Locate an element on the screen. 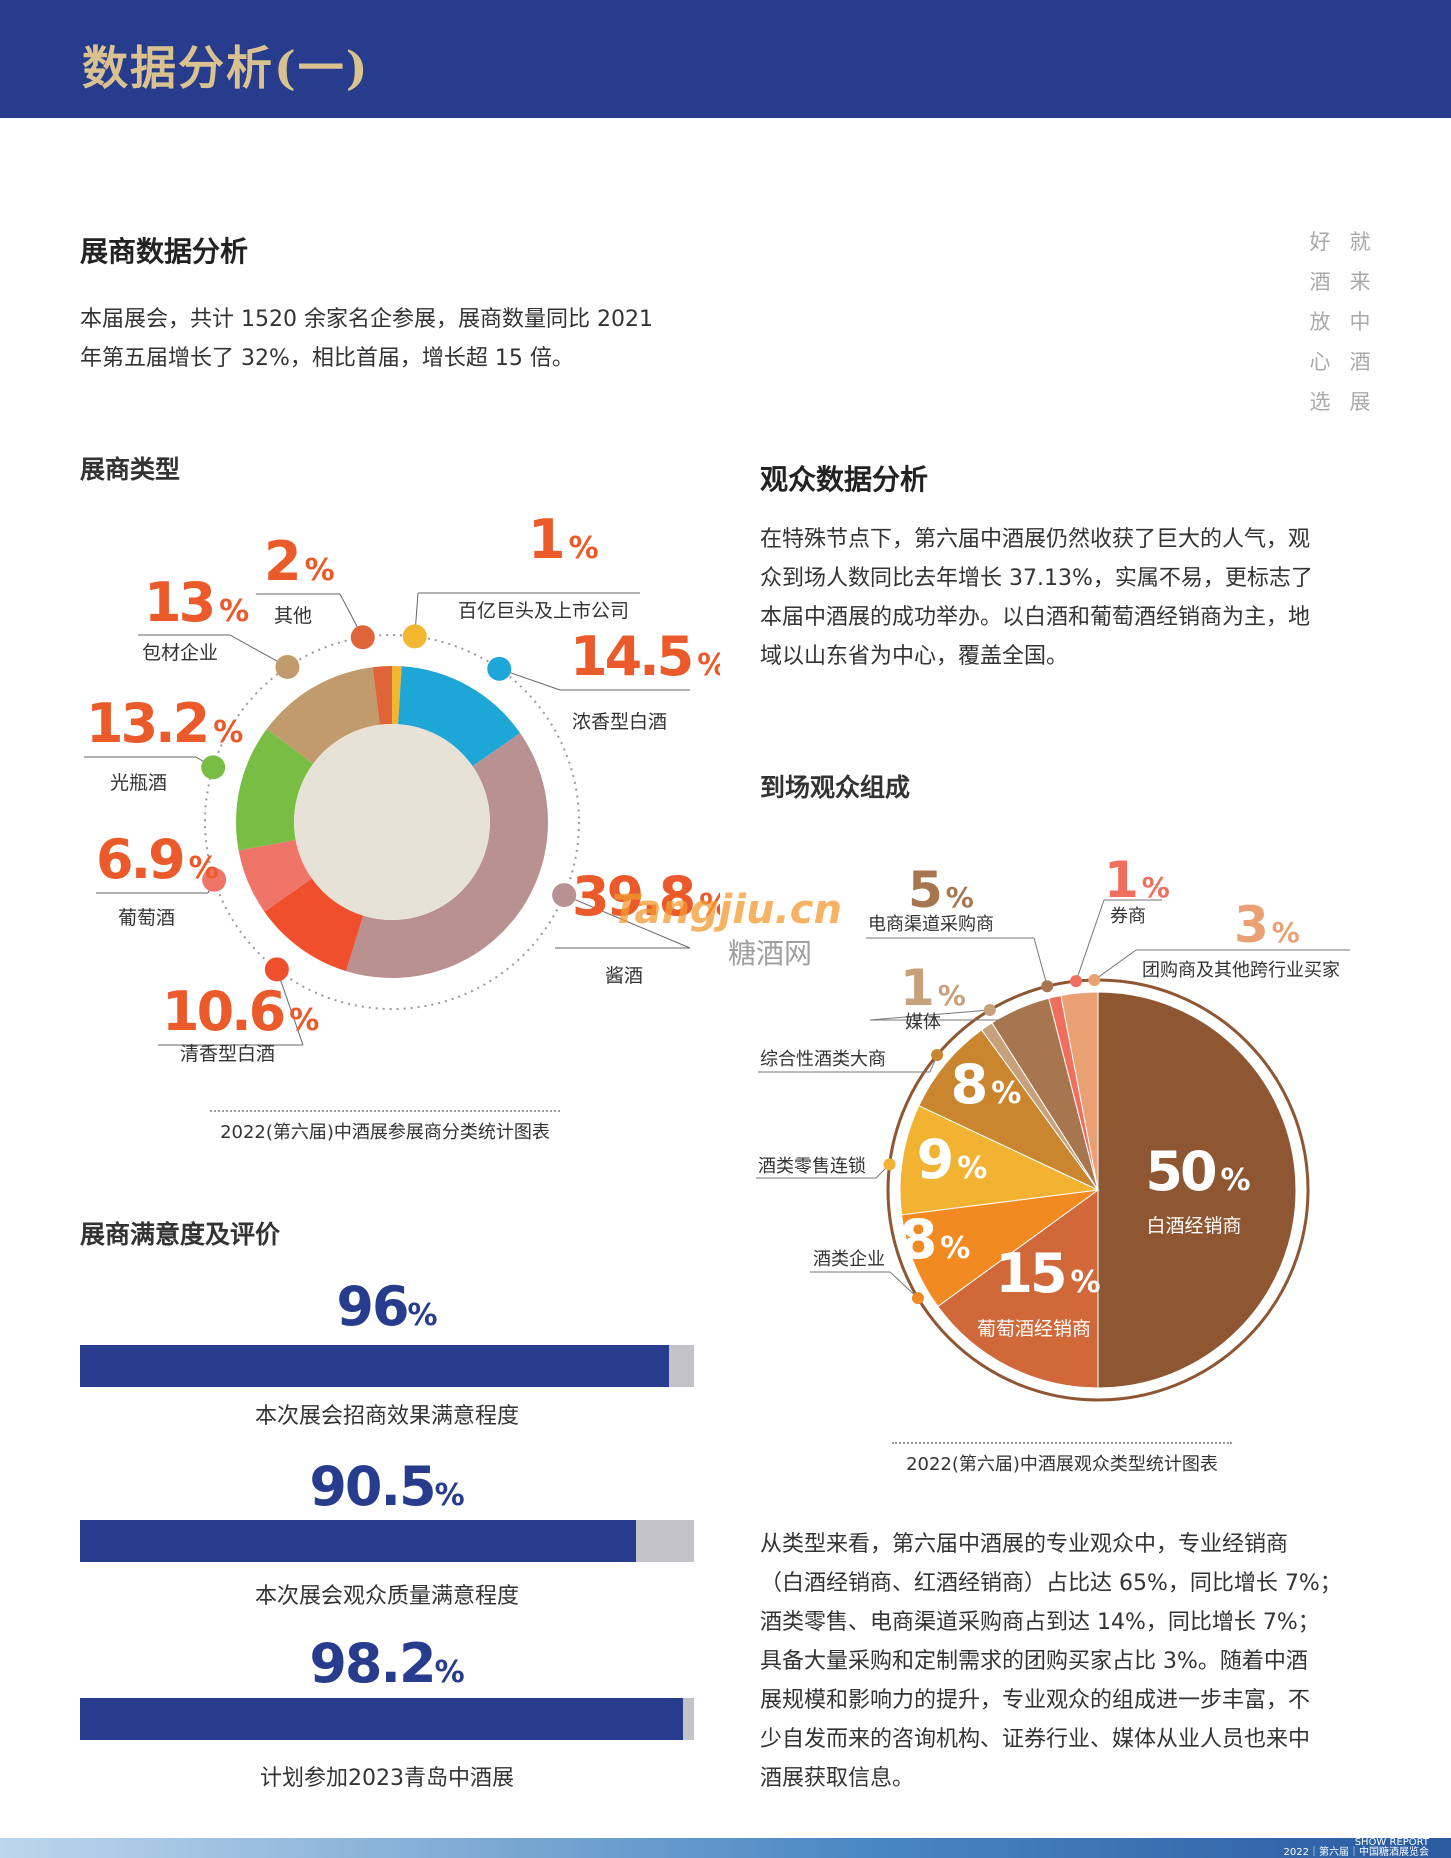  donut-category-label: 葡萄酒 is located at coordinates (146, 918).